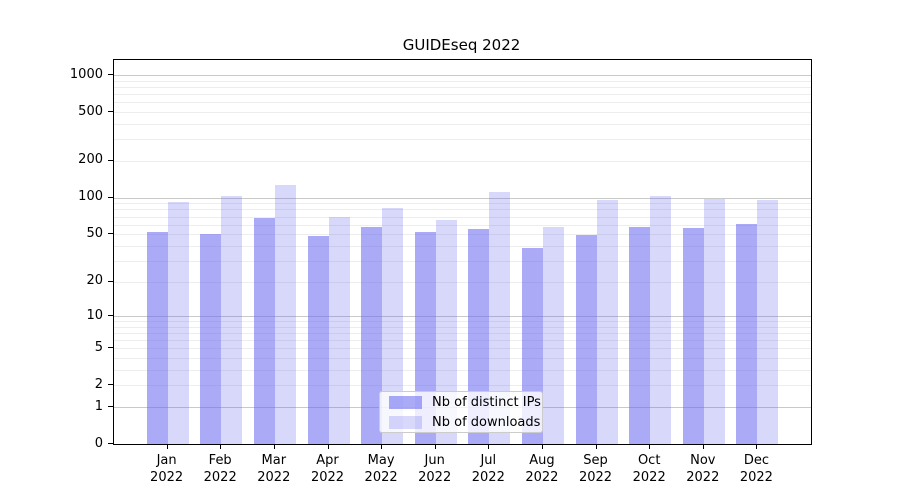 The height and width of the screenshot is (500, 900). What do you see at coordinates (167, 469) in the screenshot?
I see `x-tick-label-jan: Jan 2022` at bounding box center [167, 469].